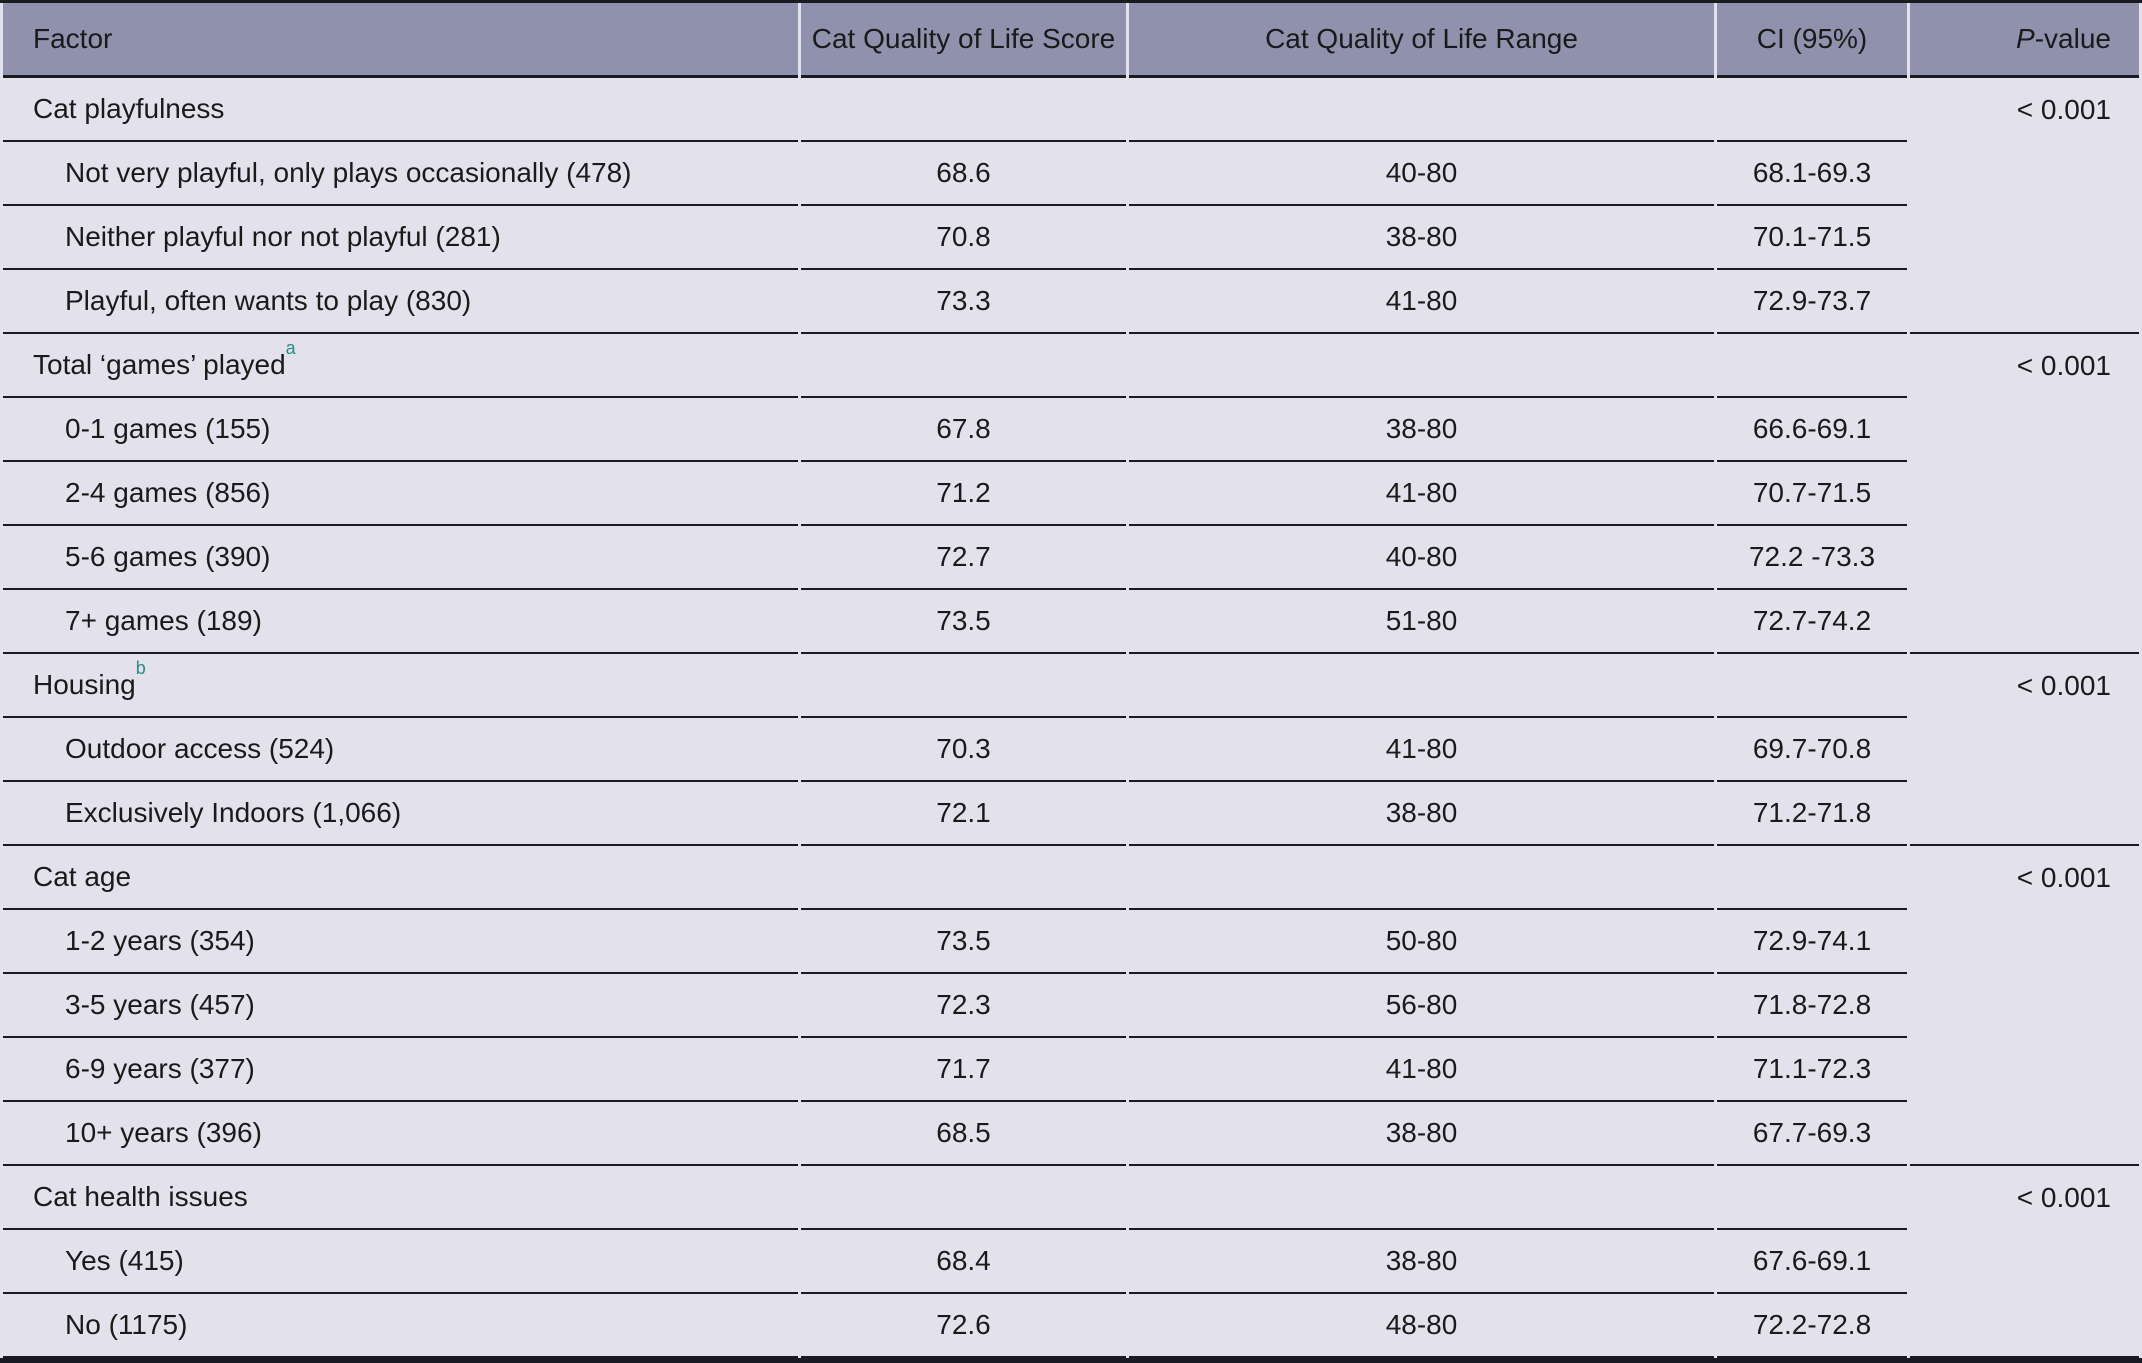 This screenshot has height=1363, width=2142. Describe the element at coordinates (1421, 1326) in the screenshot. I see `range-cell: 48-80` at that location.